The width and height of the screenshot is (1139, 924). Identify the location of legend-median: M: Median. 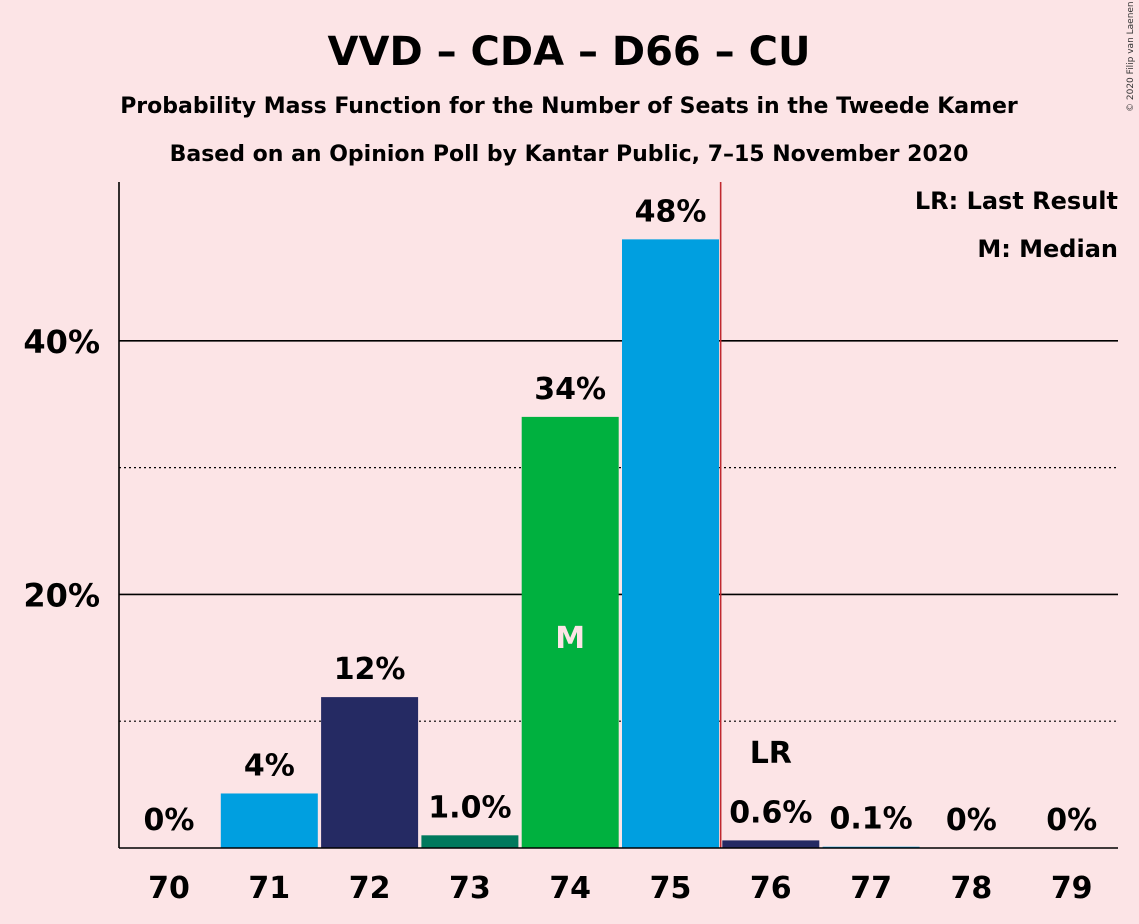
(1047, 249).